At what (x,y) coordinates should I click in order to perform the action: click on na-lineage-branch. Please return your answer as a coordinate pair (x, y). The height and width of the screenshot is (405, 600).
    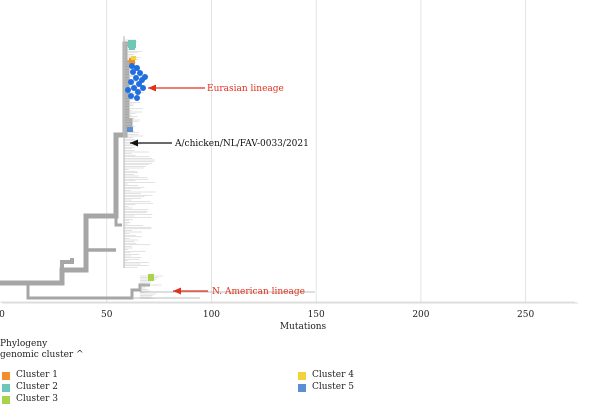
    Looking at the image, I should click on (75, 290).